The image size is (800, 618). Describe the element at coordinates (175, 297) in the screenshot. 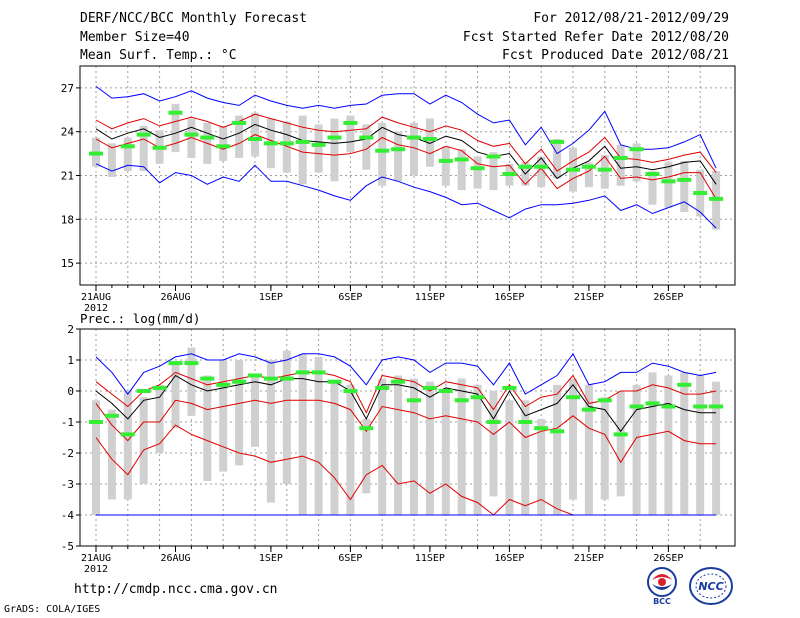

I see `x-tick-label: 26AUG` at that location.